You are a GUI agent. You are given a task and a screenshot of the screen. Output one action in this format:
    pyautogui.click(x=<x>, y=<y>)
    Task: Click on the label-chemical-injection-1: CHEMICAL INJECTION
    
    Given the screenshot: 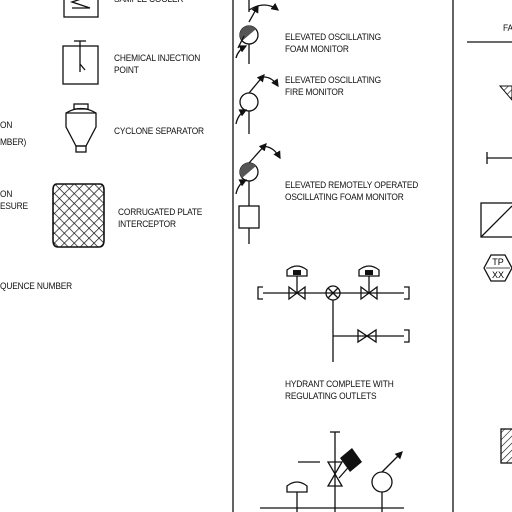 What is the action you would take?
    pyautogui.click(x=157, y=58)
    